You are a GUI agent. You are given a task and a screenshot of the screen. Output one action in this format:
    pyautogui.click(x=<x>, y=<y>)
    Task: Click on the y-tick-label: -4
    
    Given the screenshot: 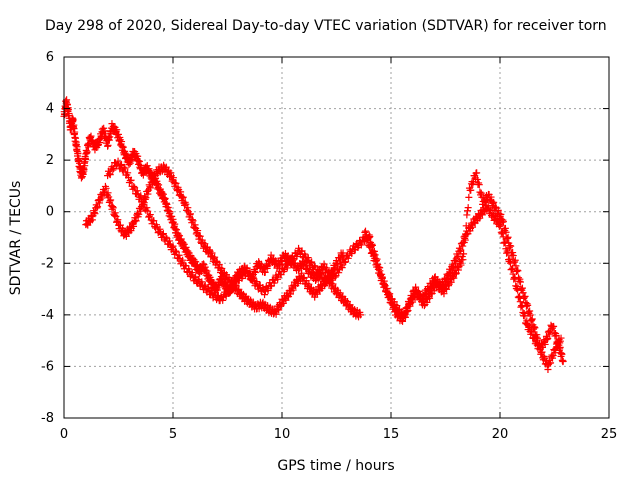 What is the action you would take?
    pyautogui.click(x=47, y=315)
    